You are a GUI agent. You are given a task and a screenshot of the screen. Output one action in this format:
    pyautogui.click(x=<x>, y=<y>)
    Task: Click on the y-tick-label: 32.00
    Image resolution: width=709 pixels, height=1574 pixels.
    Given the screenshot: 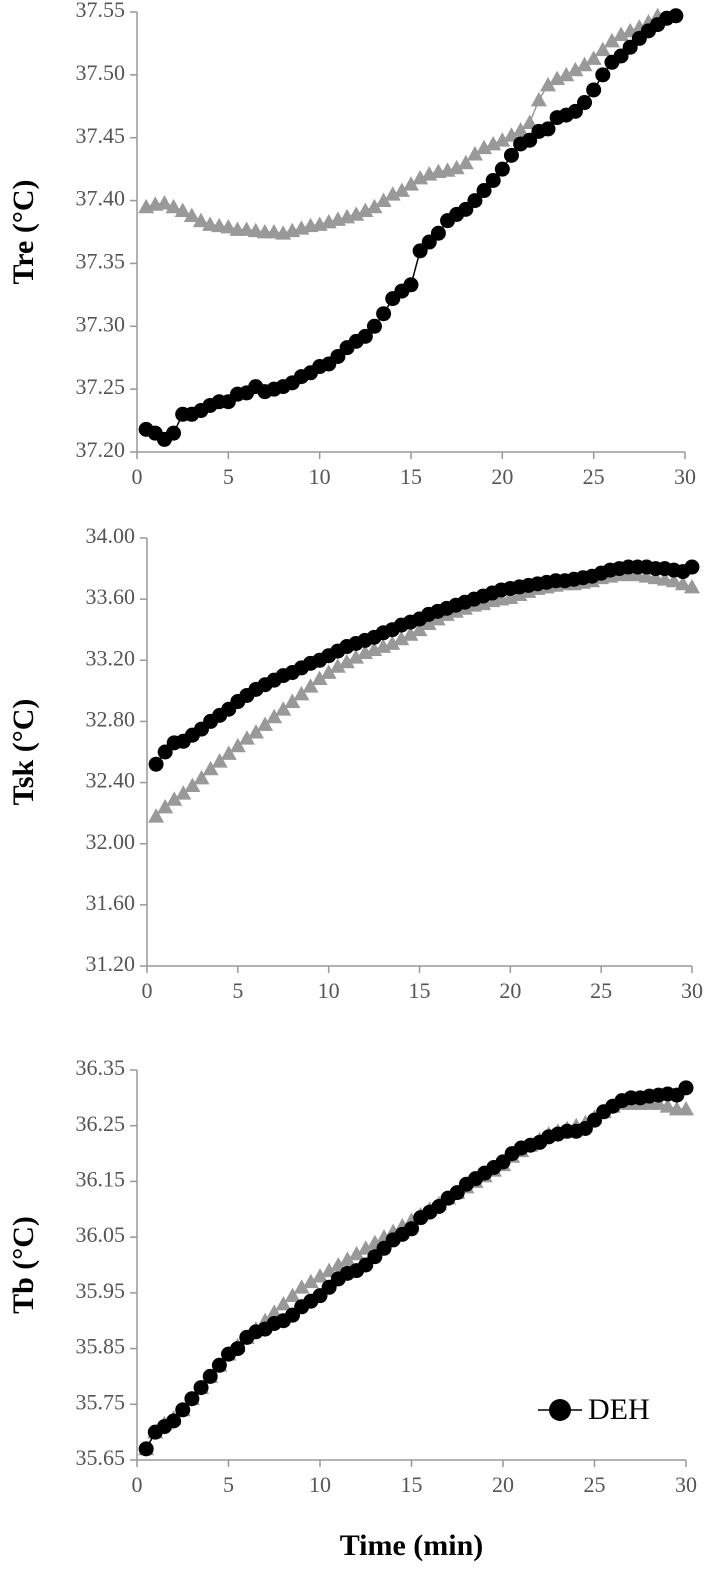 What is the action you would take?
    pyautogui.click(x=111, y=841)
    